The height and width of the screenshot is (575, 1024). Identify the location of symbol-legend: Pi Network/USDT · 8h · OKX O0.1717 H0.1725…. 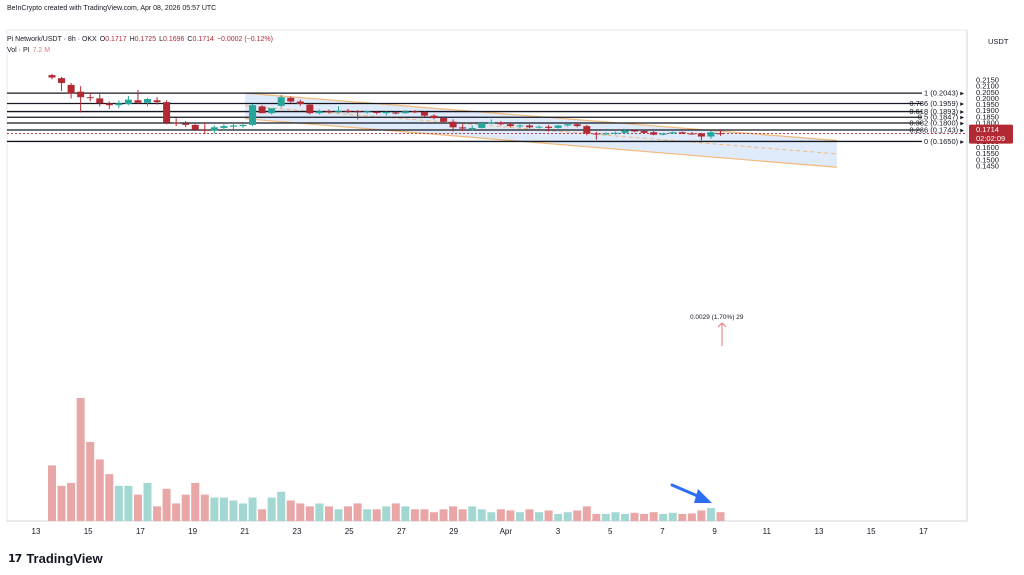
(141, 40).